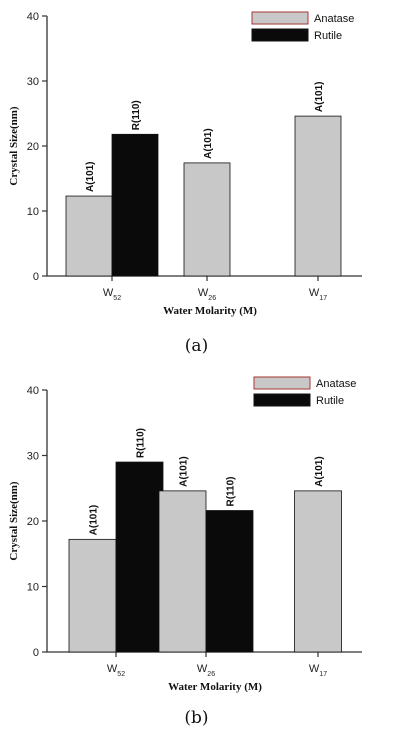 This screenshot has height=739, width=393. What do you see at coordinates (196, 718) in the screenshot?
I see `caption-b: (b)` at bounding box center [196, 718].